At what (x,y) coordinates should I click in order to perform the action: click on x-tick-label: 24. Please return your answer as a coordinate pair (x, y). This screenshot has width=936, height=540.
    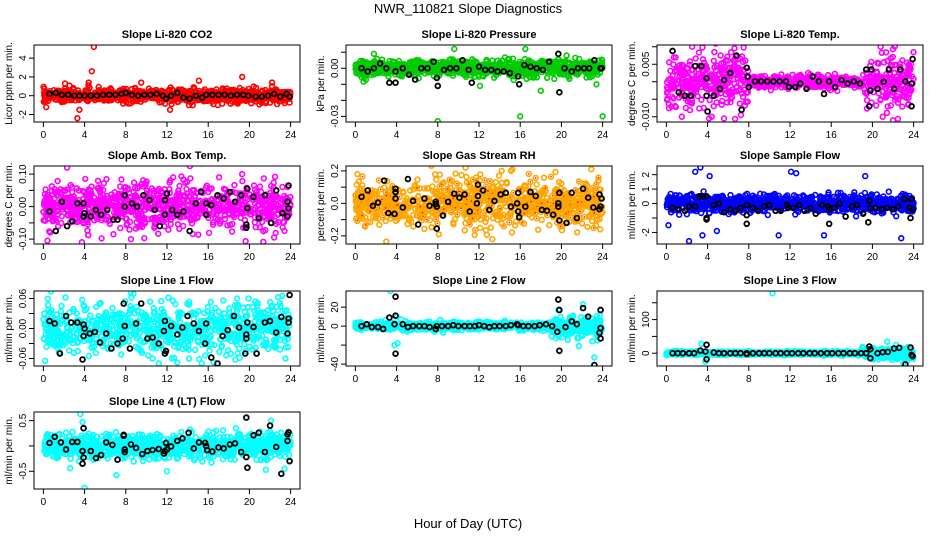
    Looking at the image, I should click on (914, 135).